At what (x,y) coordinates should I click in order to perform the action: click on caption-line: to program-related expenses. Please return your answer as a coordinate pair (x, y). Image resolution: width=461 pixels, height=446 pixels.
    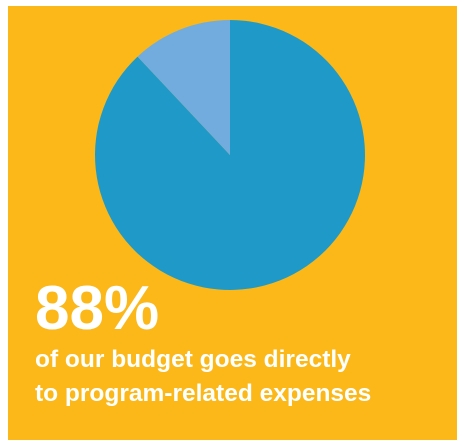
    Looking at the image, I should click on (203, 393).